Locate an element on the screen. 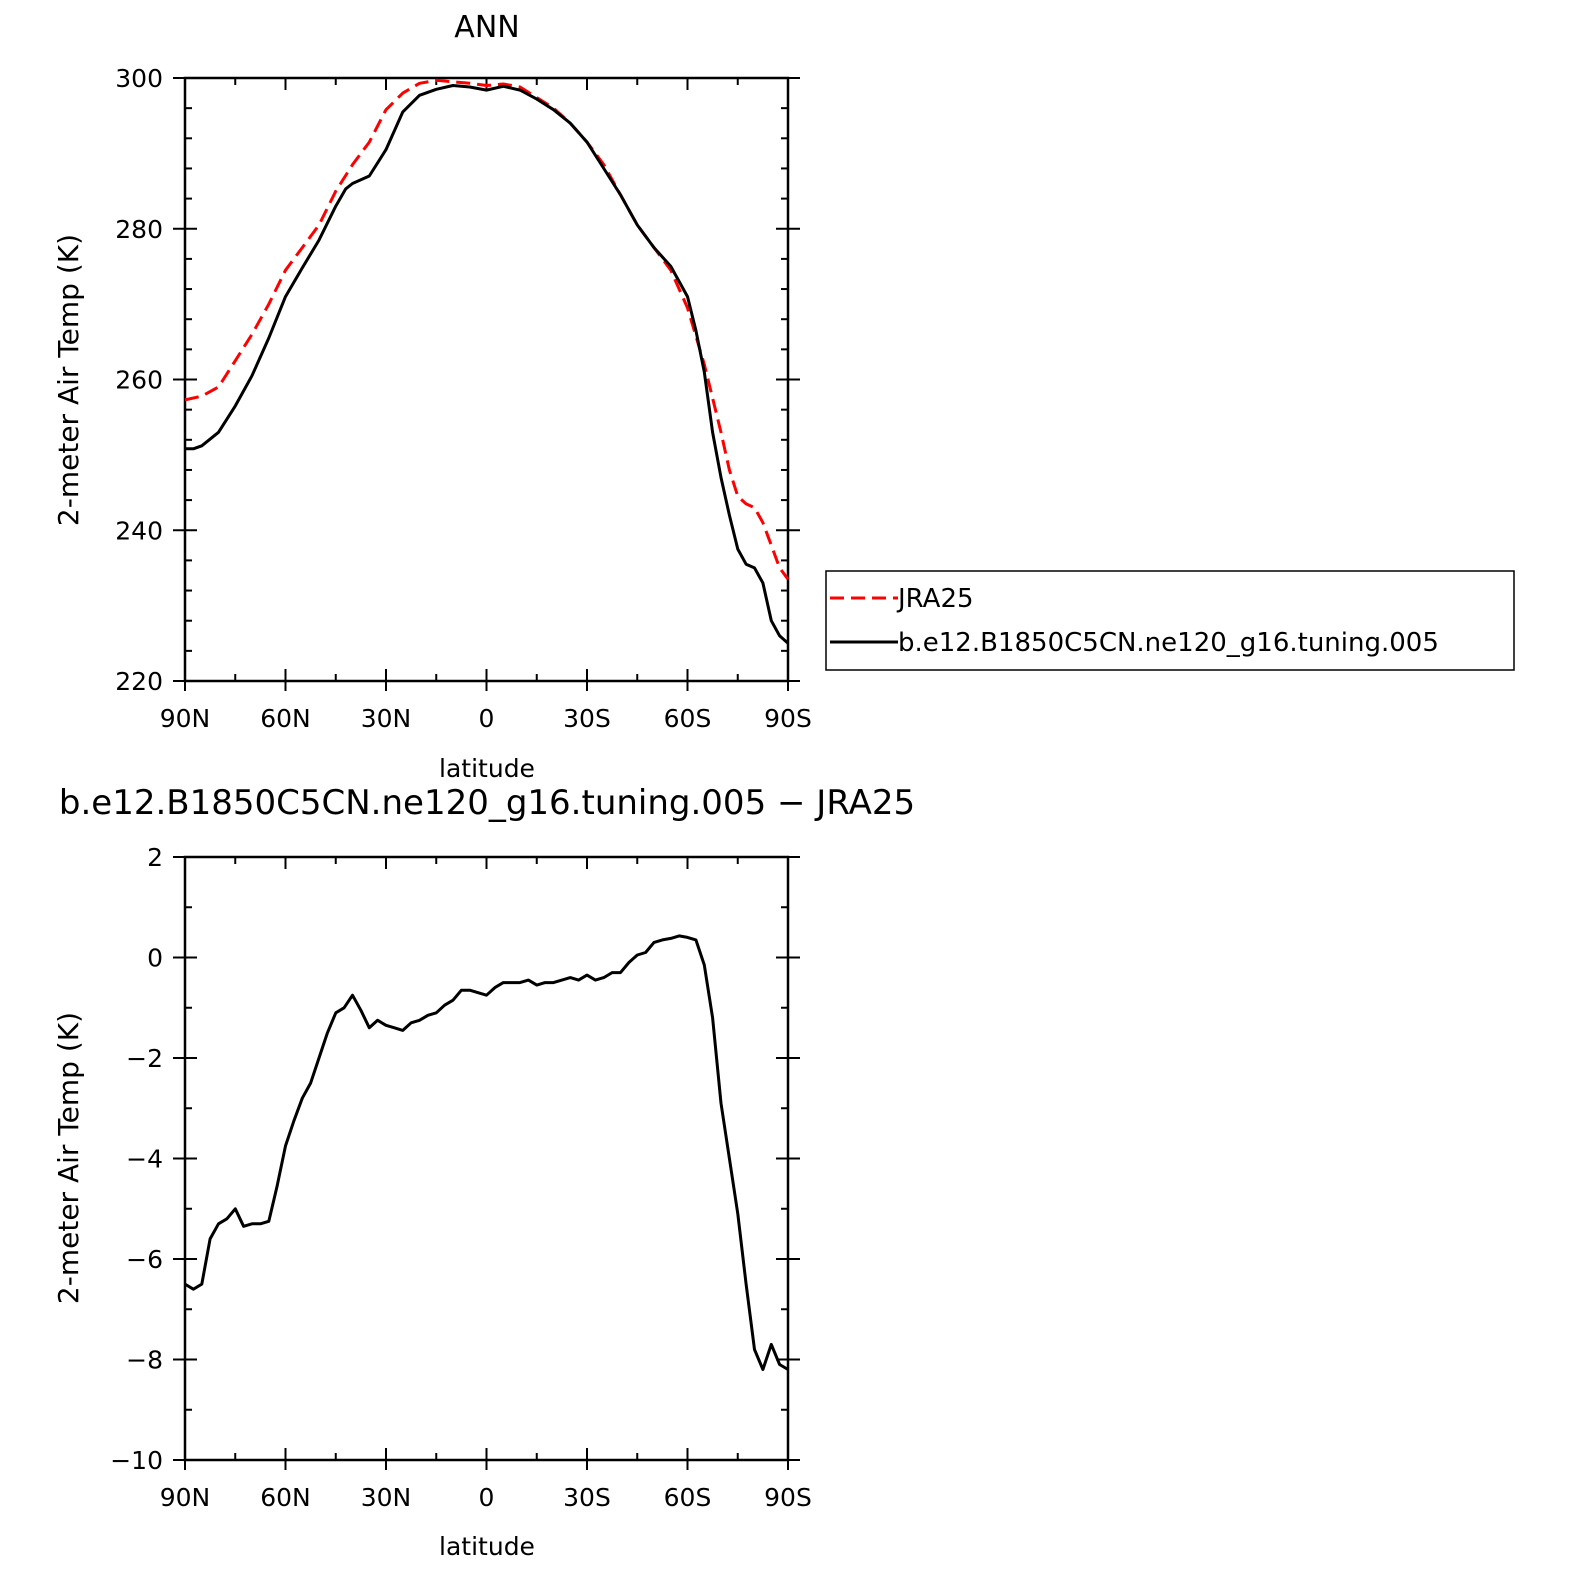  y-tick-label: −8 is located at coordinates (144, 1360).